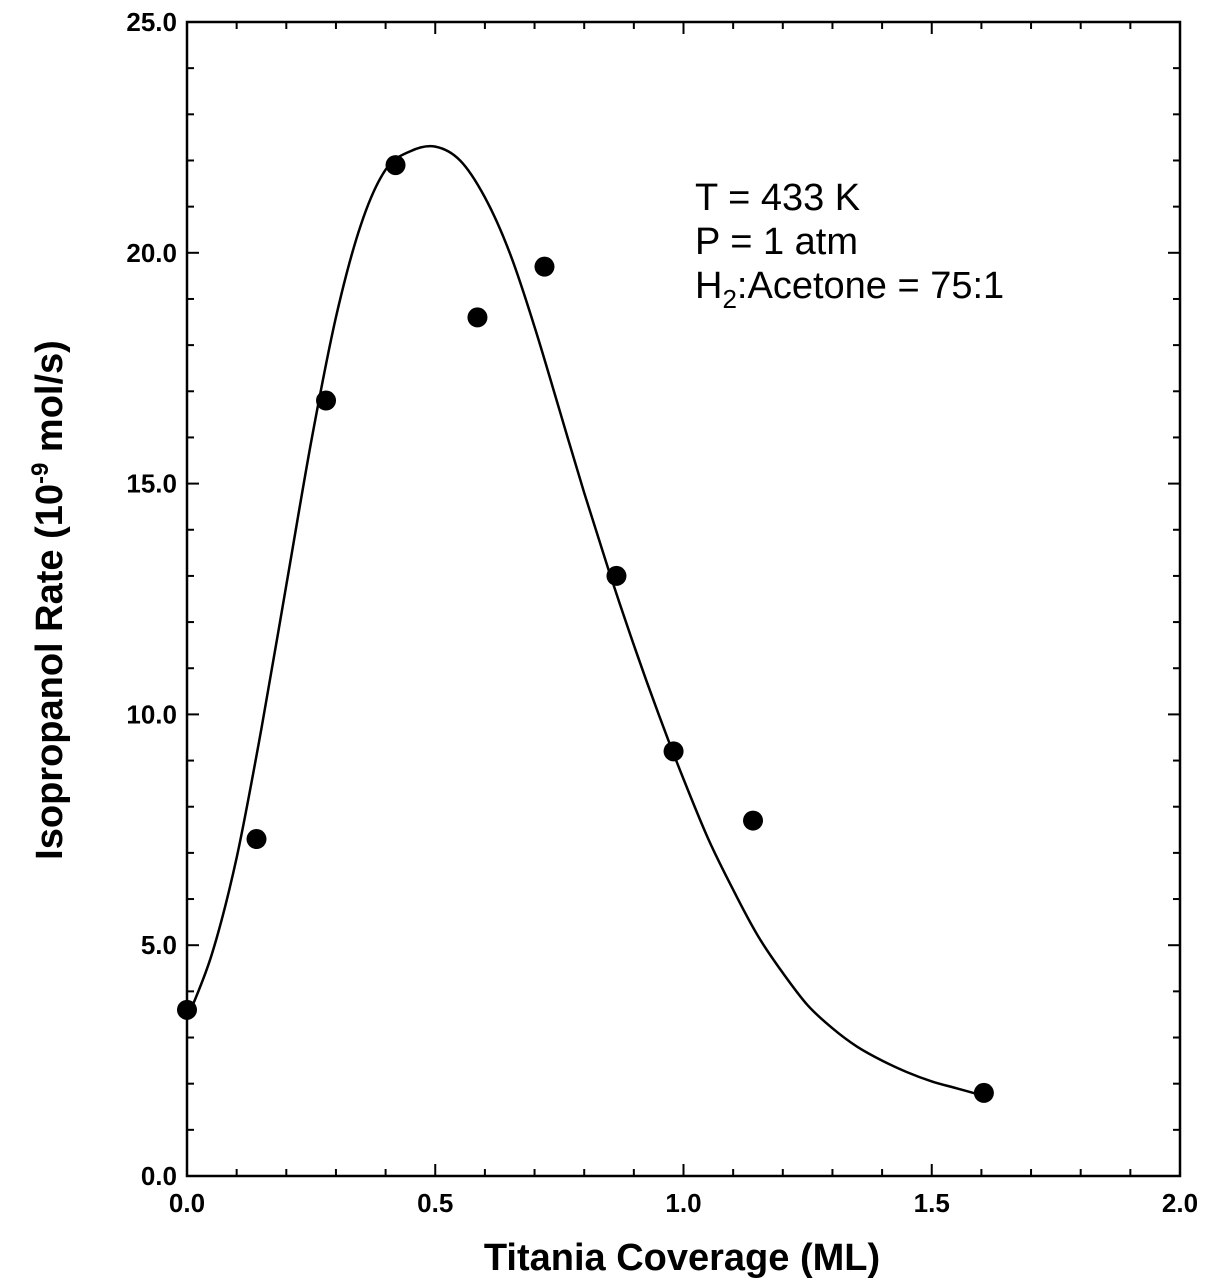  Describe the element at coordinates (777, 198) in the screenshot. I see `temperature-annotation: T = 433 K` at that location.